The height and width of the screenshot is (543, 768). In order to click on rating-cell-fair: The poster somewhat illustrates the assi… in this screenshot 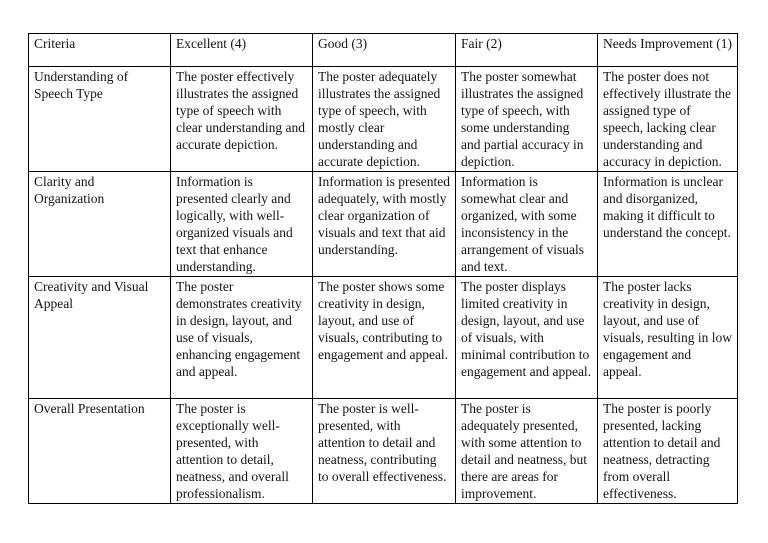, I will do `click(526, 119)`.